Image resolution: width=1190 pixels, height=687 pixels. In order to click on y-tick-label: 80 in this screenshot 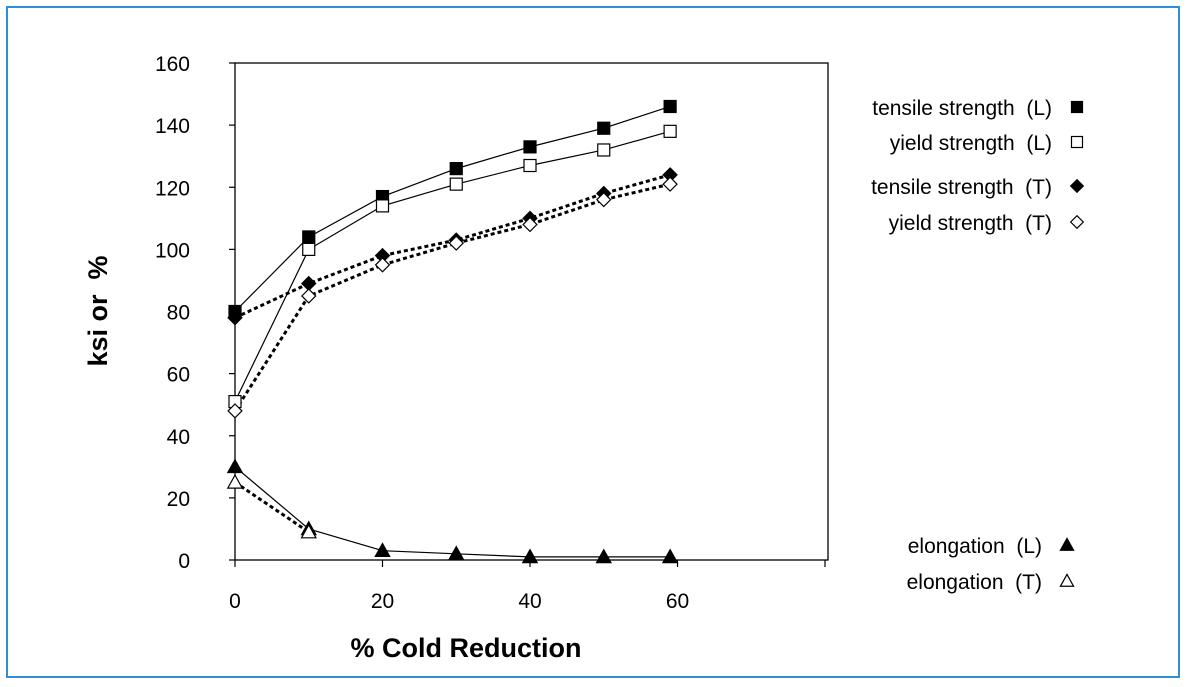, I will do `click(178, 313)`.